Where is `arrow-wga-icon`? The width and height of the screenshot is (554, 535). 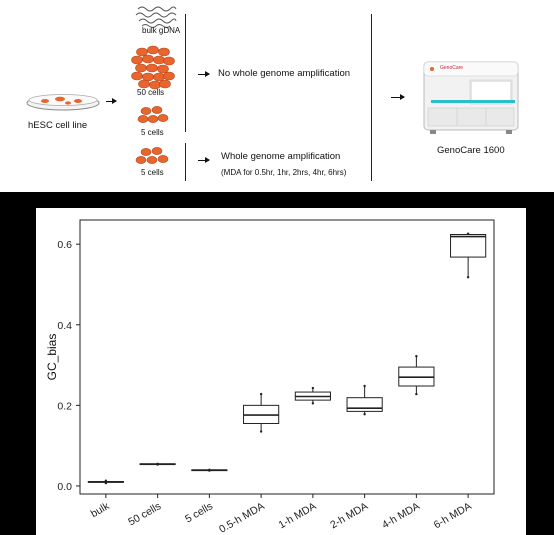 arrow-wga-icon is located at coordinates (204, 160).